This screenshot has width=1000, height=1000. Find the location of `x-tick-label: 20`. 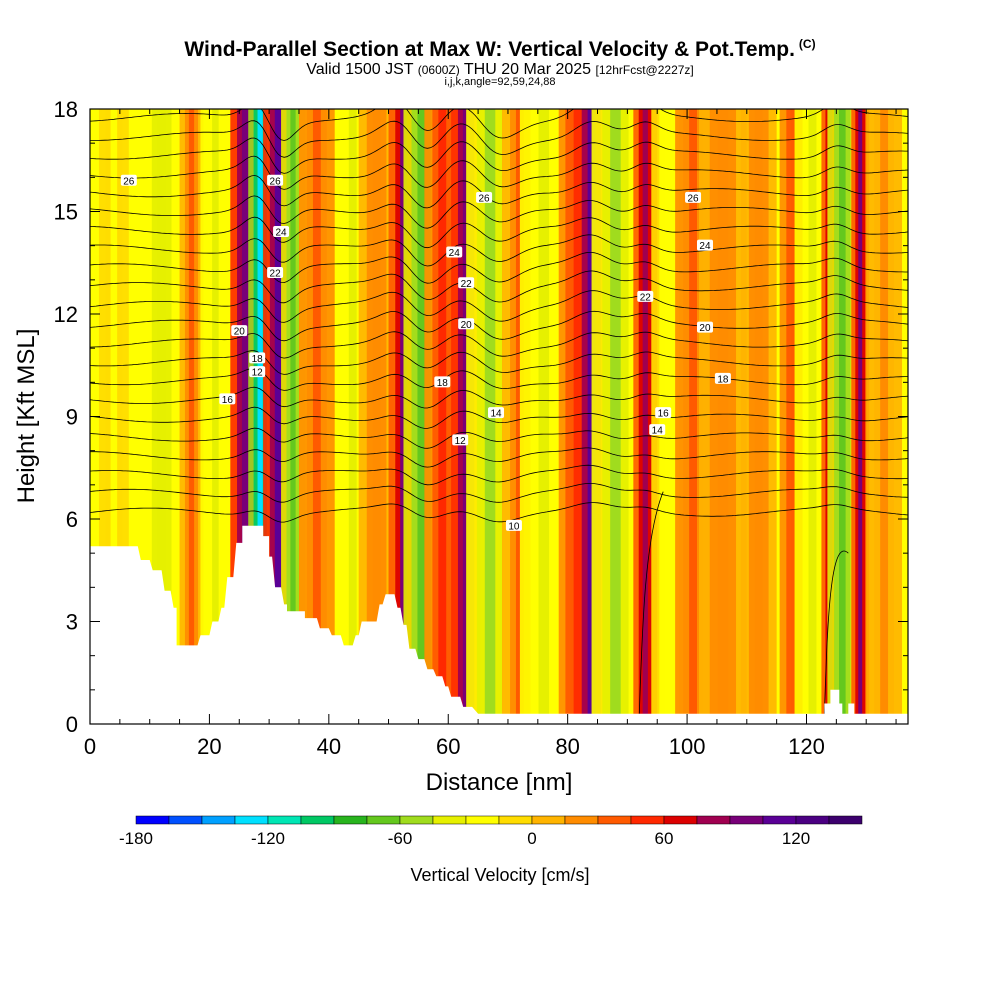

x-tick-label: 20 is located at coordinates (209, 746).